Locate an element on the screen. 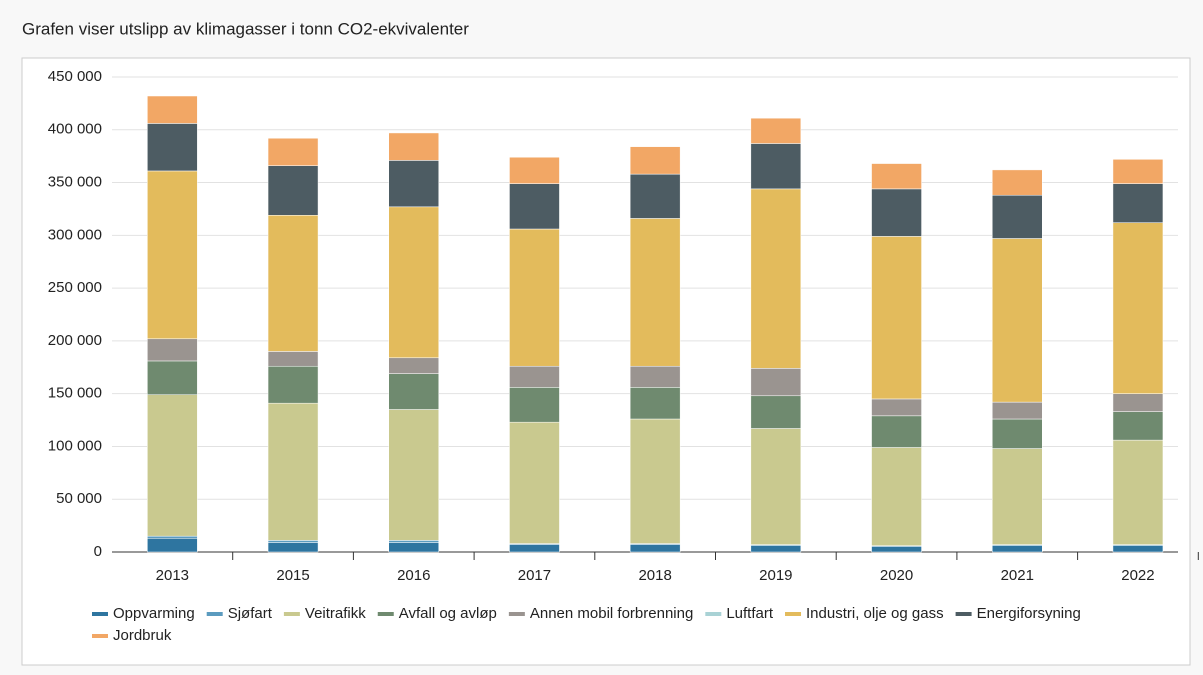 This screenshot has width=1203, height=675. legend-label: Avfall og avløp is located at coordinates (448, 613).